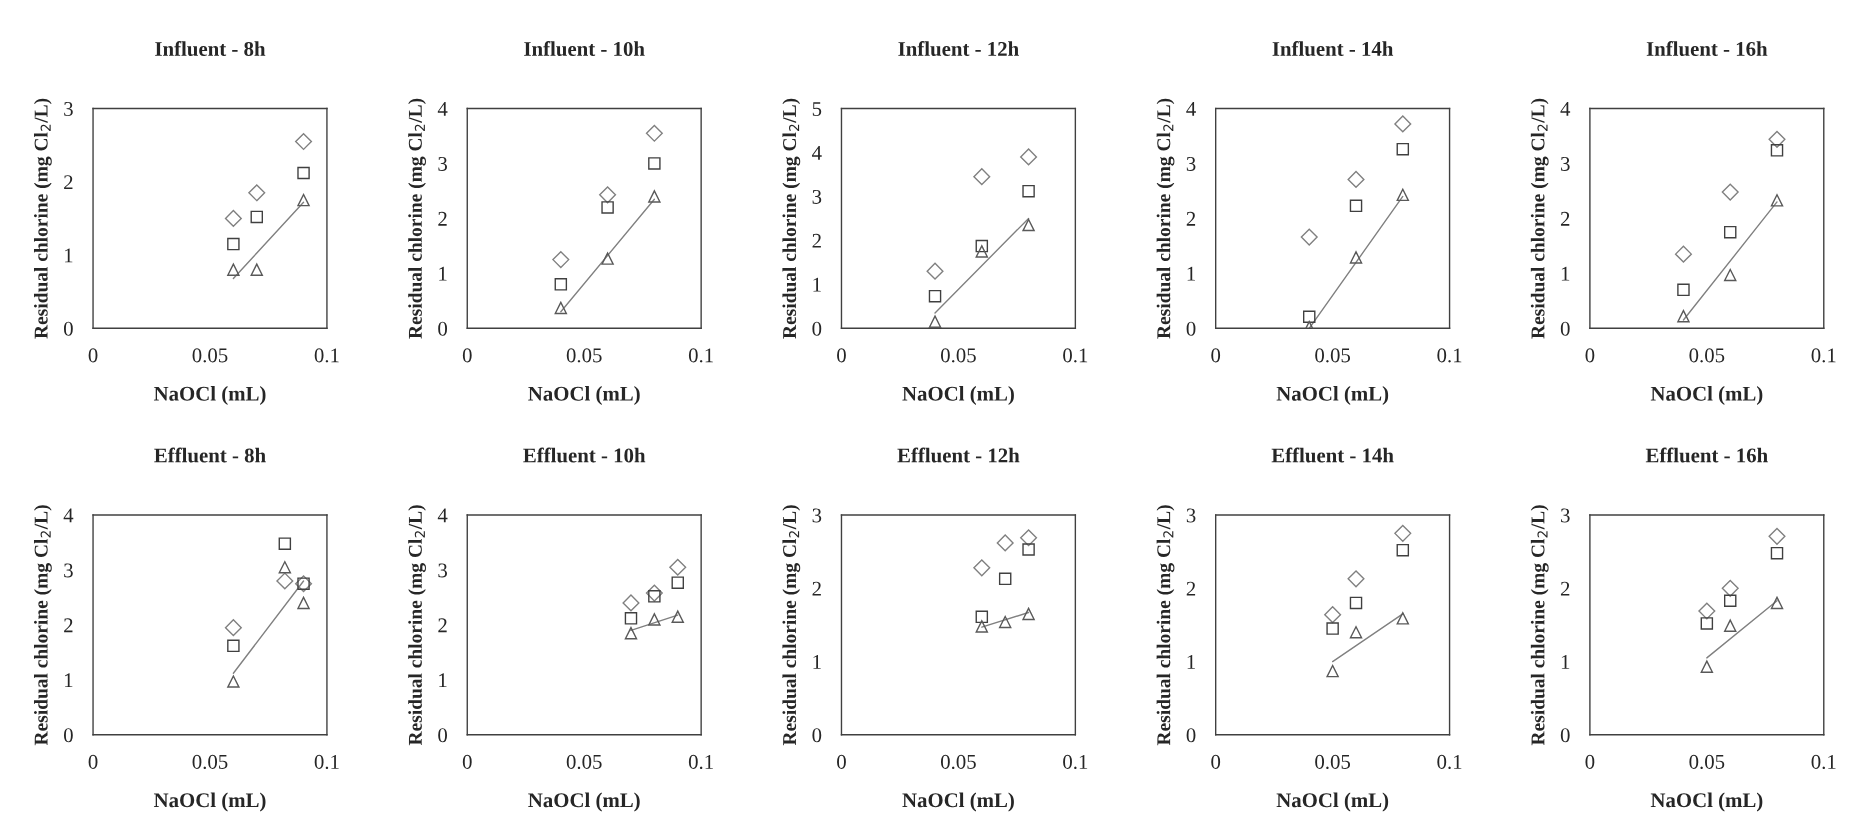 The image size is (1861, 835). What do you see at coordinates (210, 49) in the screenshot?
I see `chart-title: Influent - 8h` at bounding box center [210, 49].